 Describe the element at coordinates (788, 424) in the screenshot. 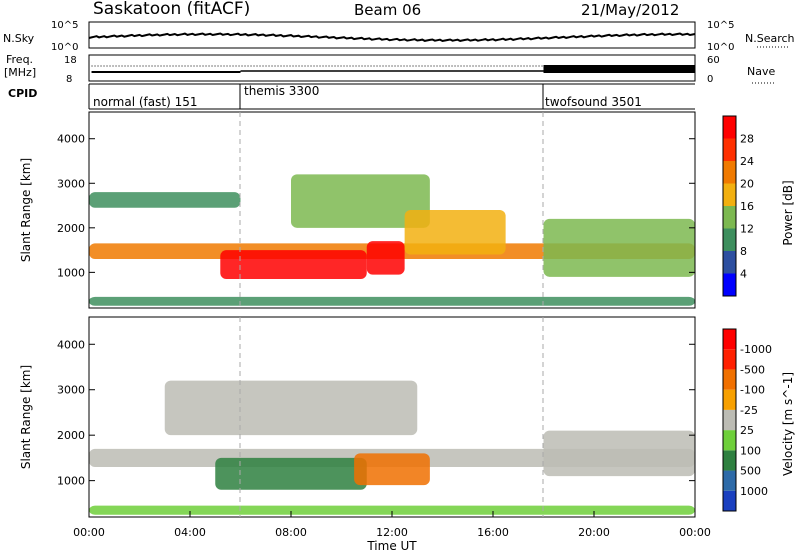

I see `velocity-colorbar-label: Velocity [m s^-1]` at that location.